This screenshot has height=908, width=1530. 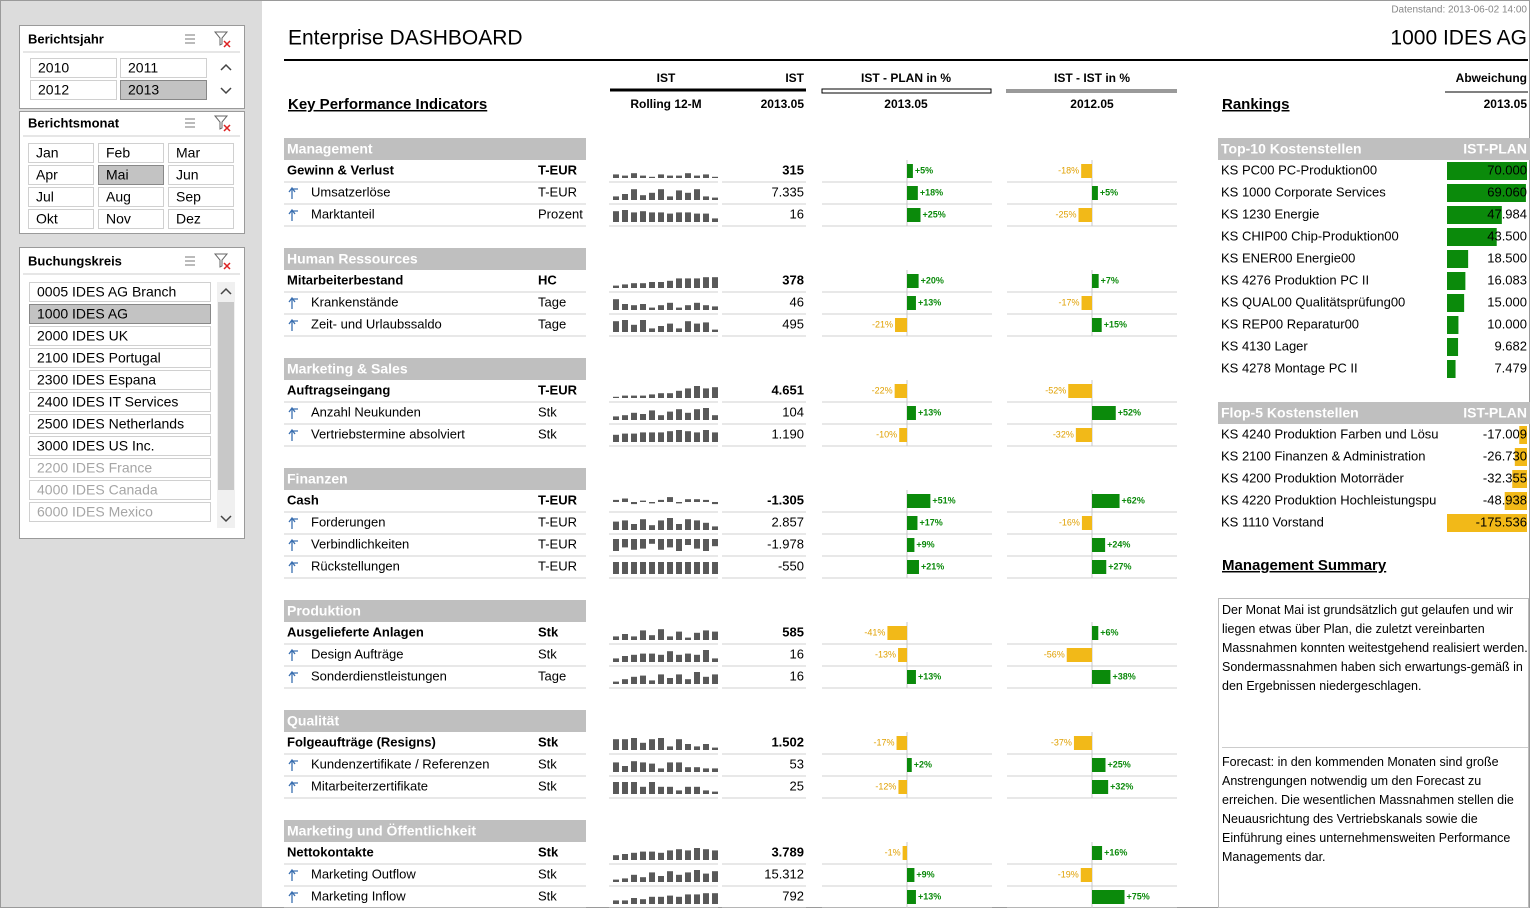 I want to click on section-title: Rankings, so click(x=1256, y=104).